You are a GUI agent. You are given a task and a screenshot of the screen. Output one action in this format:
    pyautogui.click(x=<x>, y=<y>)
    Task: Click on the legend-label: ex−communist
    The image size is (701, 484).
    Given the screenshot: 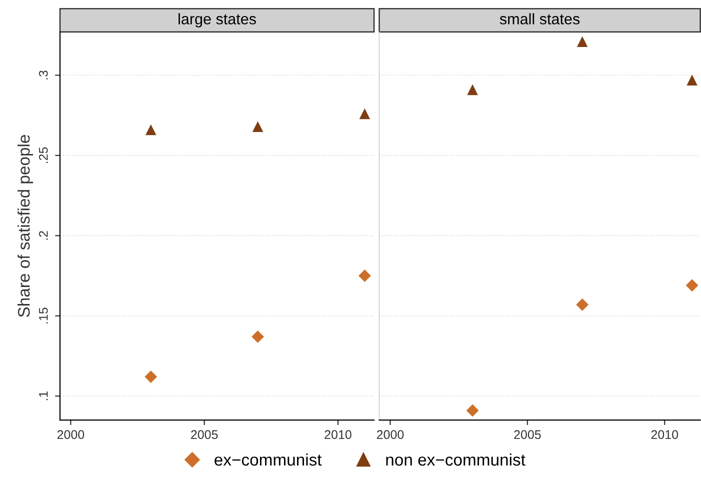 What is the action you would take?
    pyautogui.click(x=268, y=459)
    